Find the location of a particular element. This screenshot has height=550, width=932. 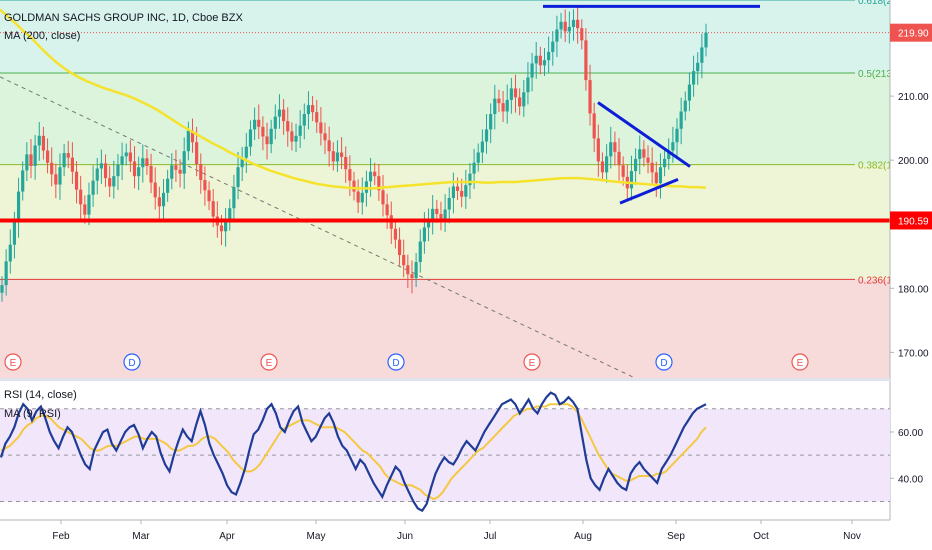

fib-zone is located at coordinates (445, 37).